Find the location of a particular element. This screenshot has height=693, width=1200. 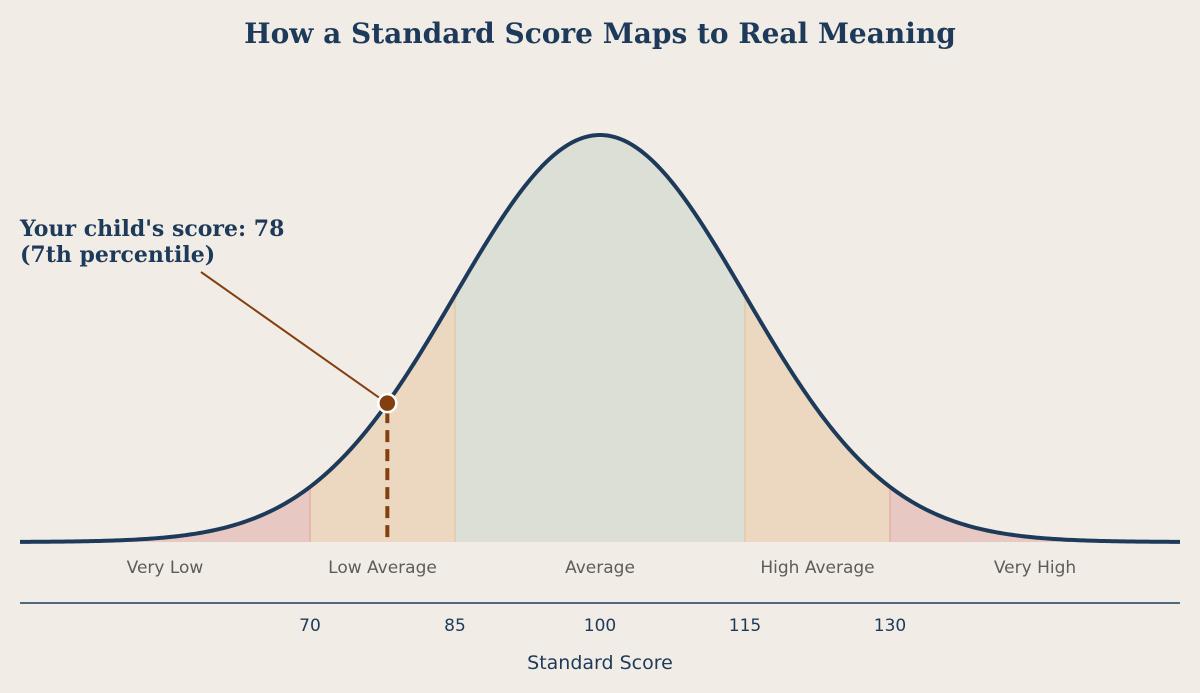

x-axis-label: Standard Score is located at coordinates (600, 663).